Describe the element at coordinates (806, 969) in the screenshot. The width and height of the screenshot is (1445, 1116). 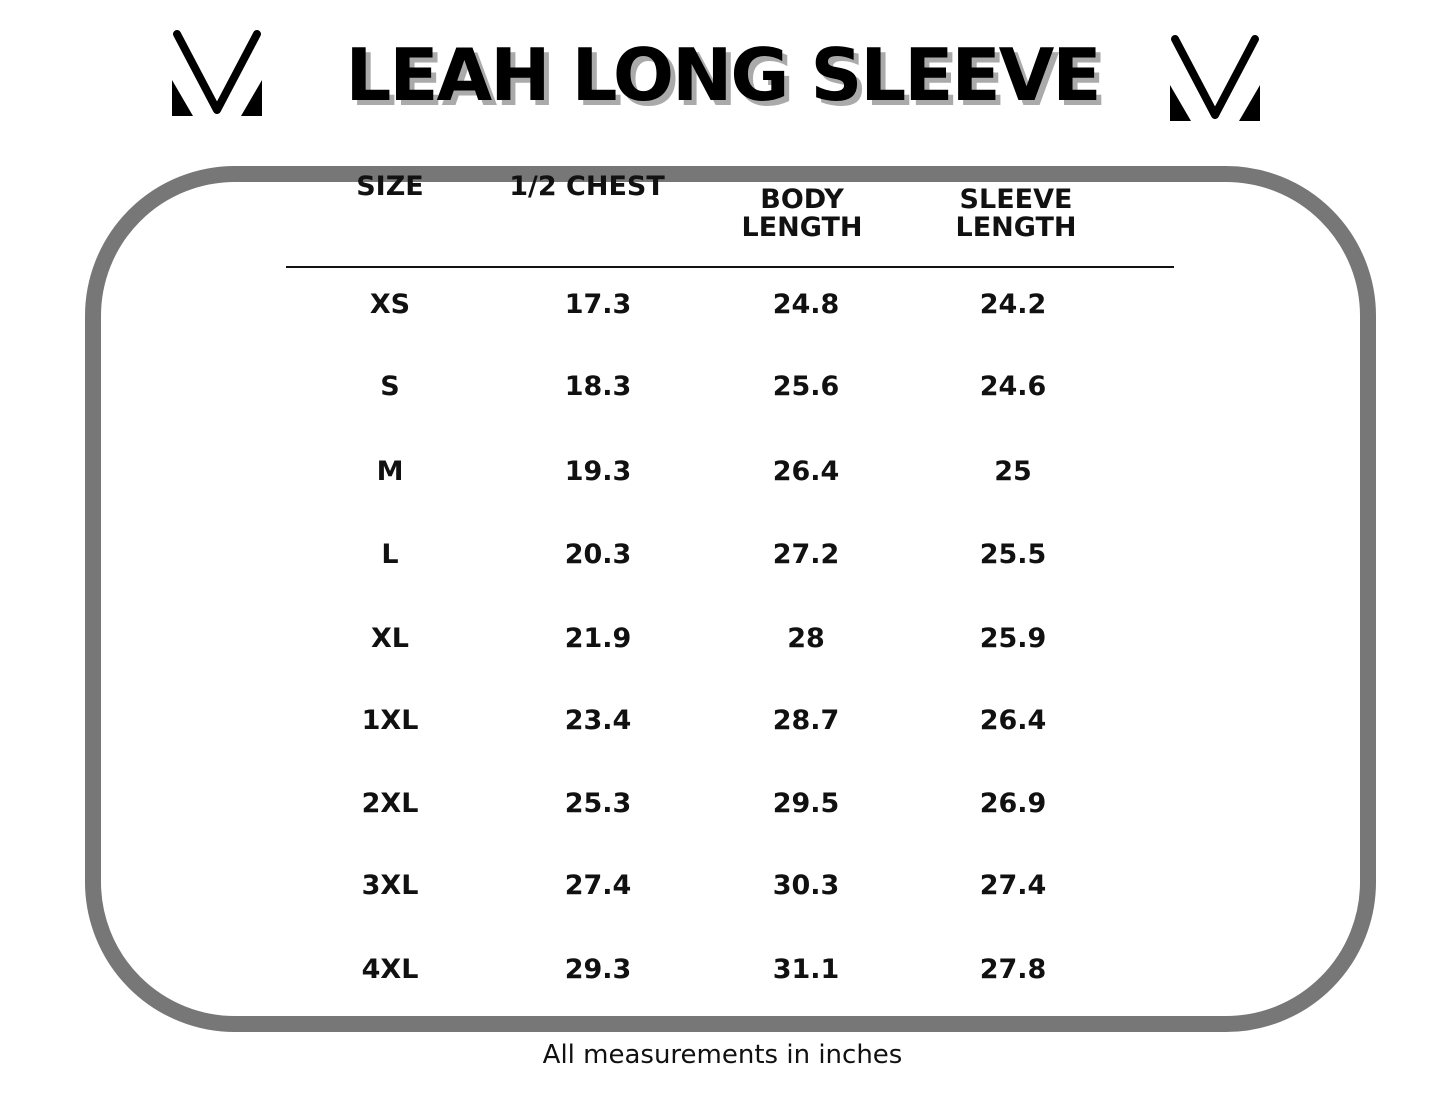
I see `cell-body-length: 31.1` at that location.